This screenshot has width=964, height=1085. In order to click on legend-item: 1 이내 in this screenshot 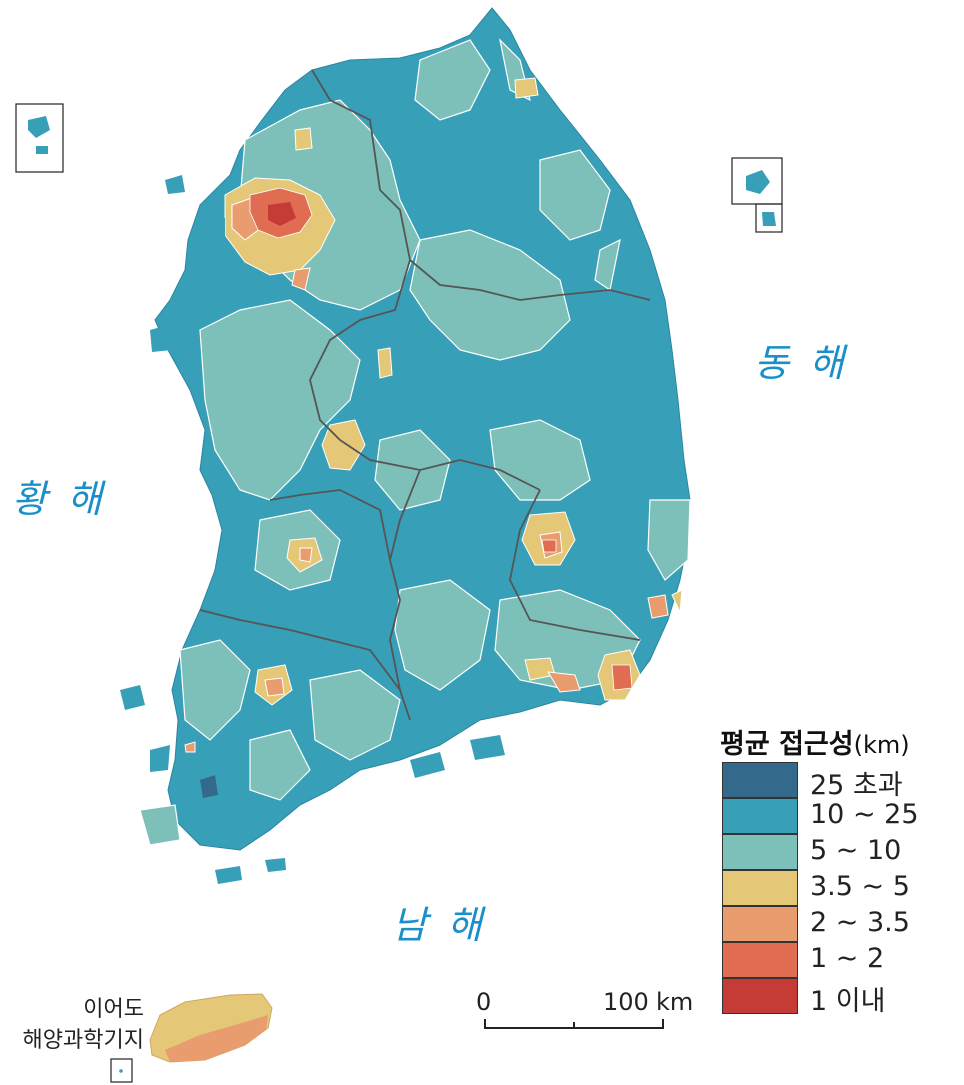, I will do `click(840, 997)`.